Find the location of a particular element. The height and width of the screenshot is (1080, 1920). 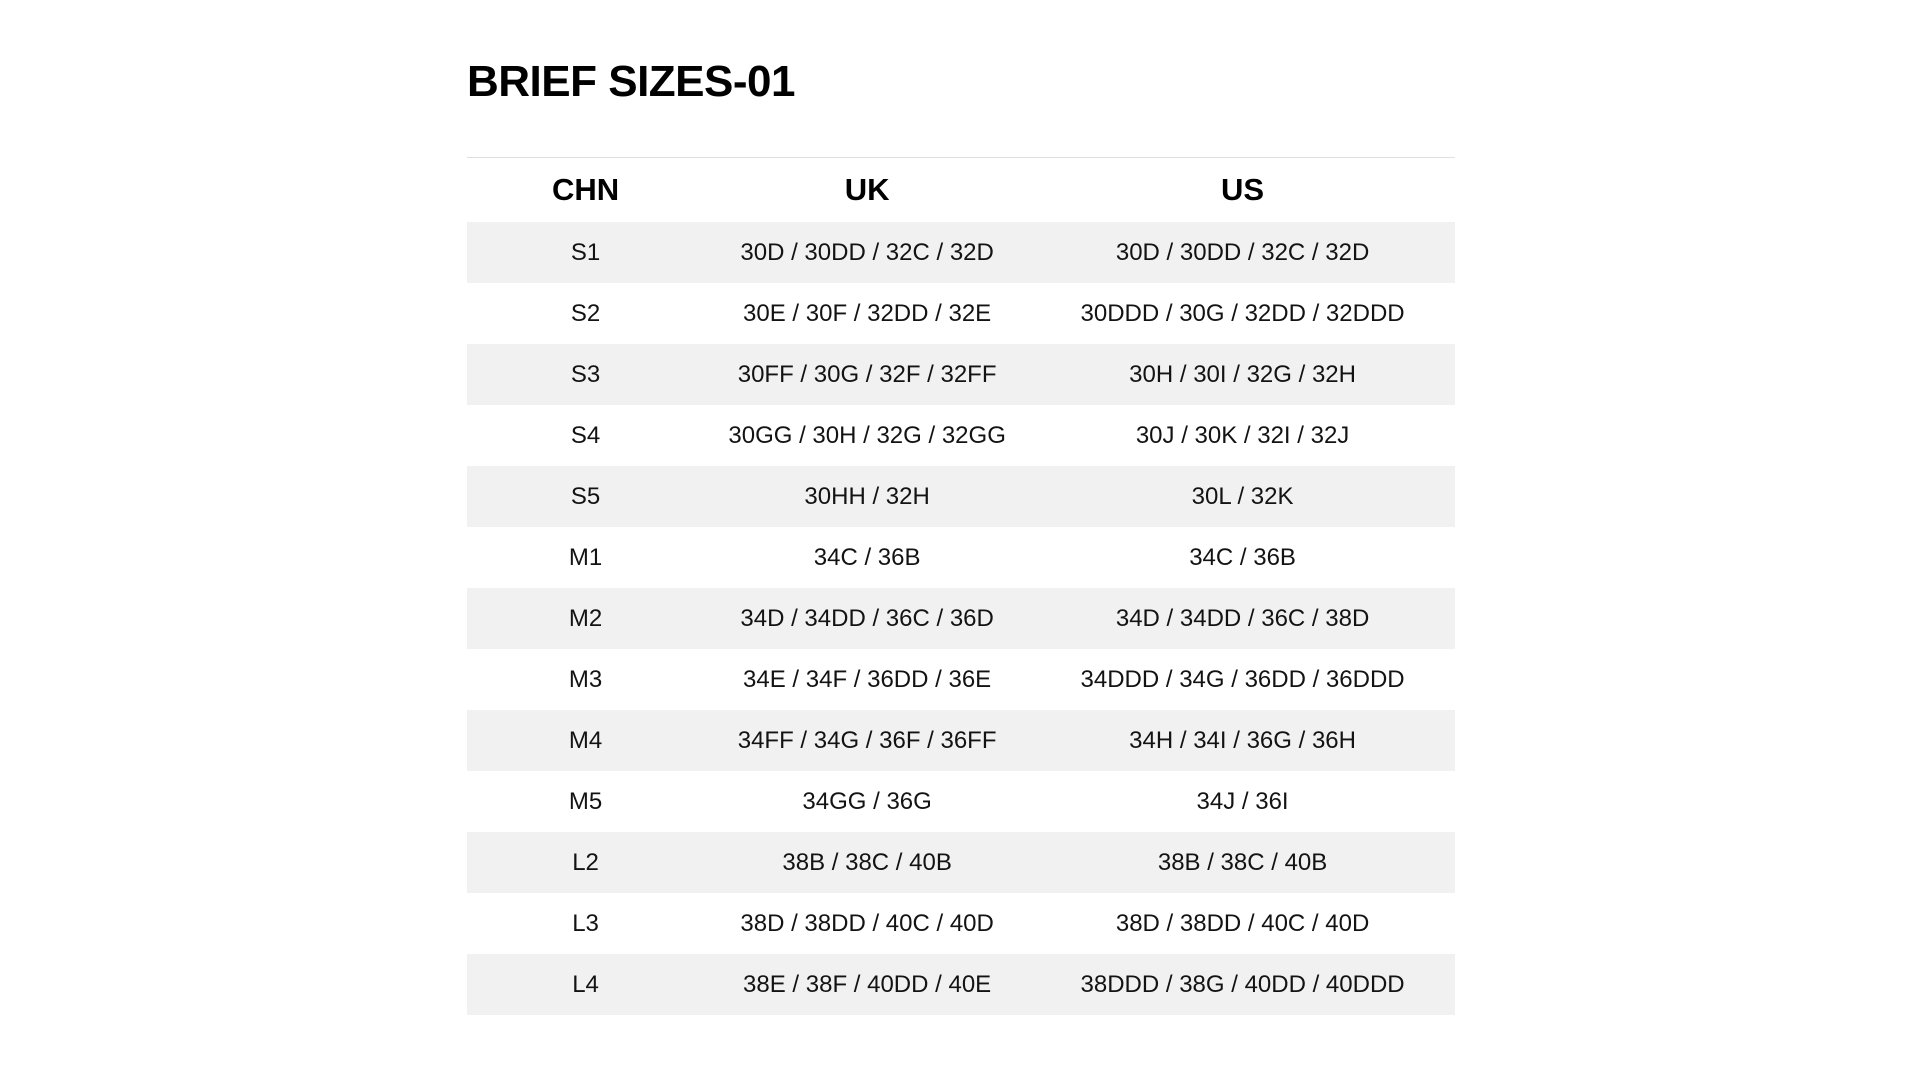

cell-uk: 34FF / 34G / 36F / 36FF is located at coordinates (867, 740).